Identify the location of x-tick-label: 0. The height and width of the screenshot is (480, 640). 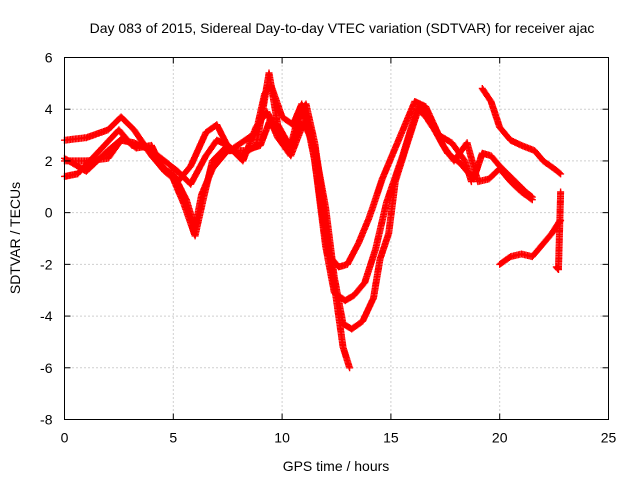
(65, 438).